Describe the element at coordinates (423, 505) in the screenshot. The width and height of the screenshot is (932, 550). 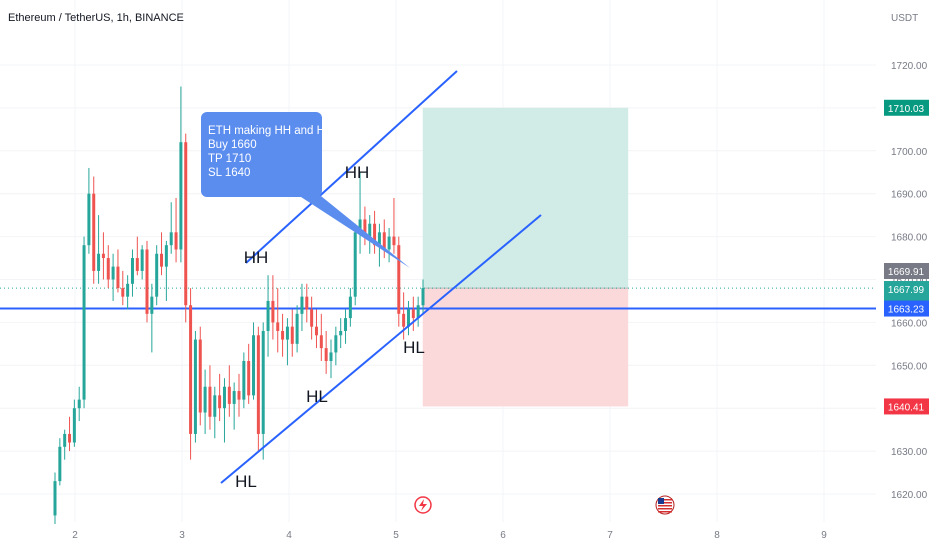
I see `lightning-event-icon` at that location.